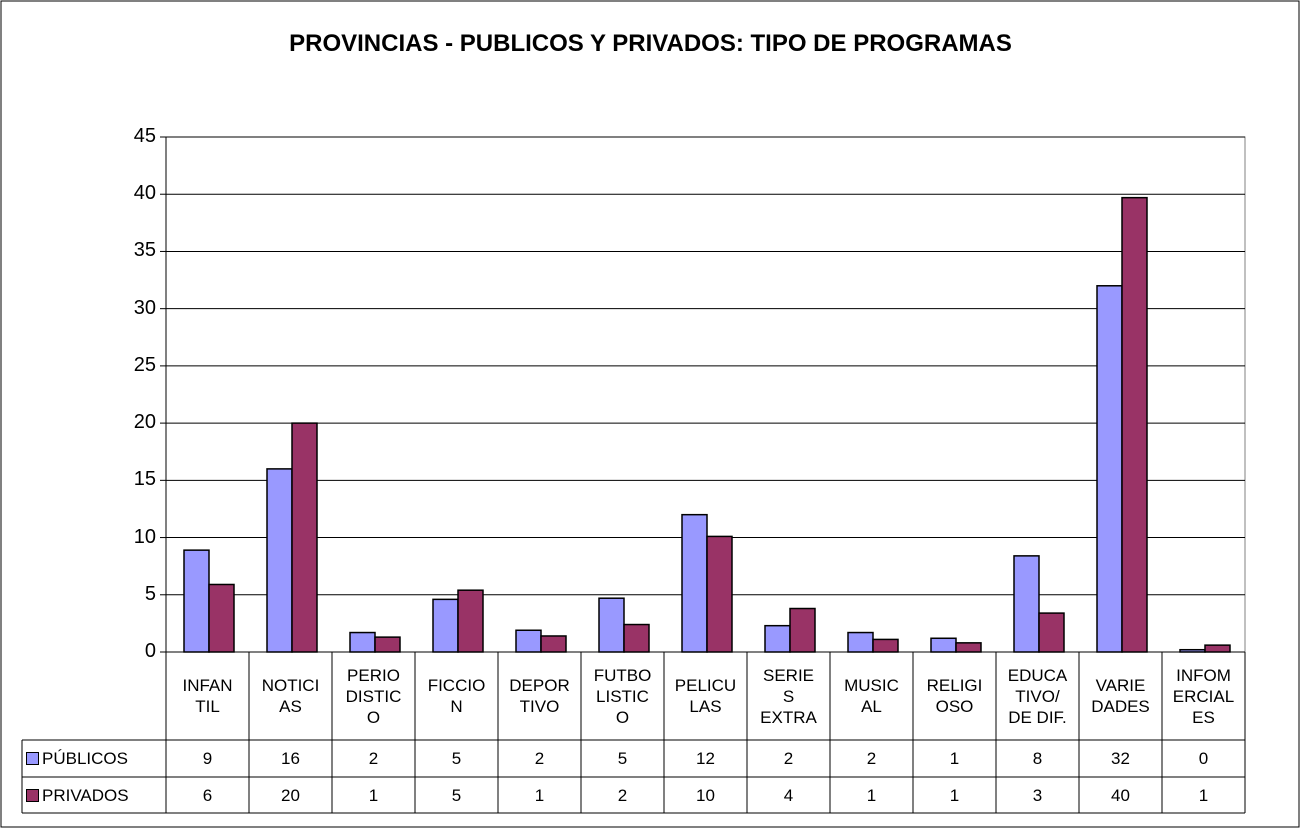 The height and width of the screenshot is (829, 1301). I want to click on category-label: EDUCA TIVO/ DE DIF., so click(1037, 696).